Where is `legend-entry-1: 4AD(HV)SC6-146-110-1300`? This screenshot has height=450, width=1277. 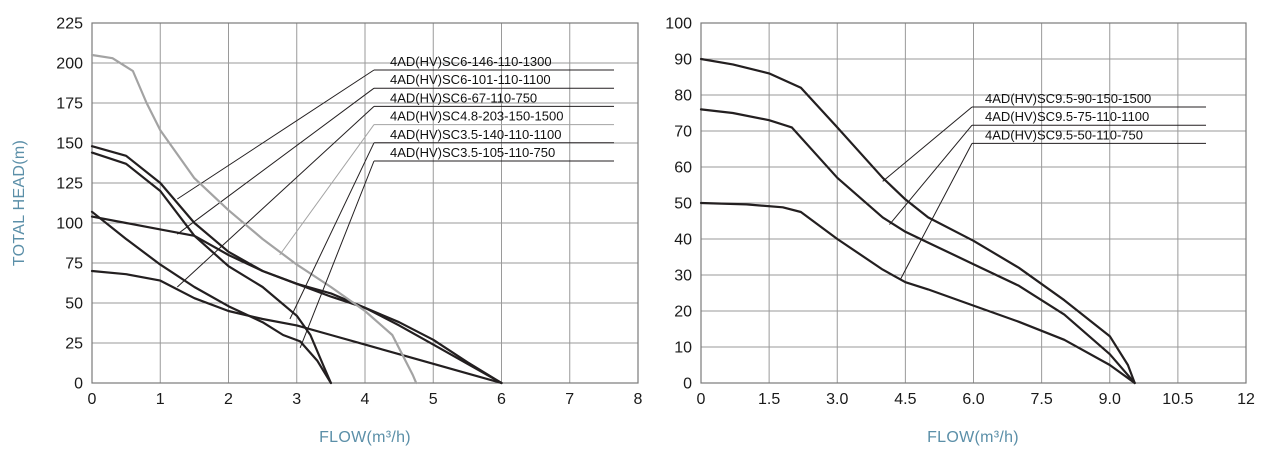
legend-entry-1: 4AD(HV)SC6-146-110-1300 is located at coordinates (471, 61).